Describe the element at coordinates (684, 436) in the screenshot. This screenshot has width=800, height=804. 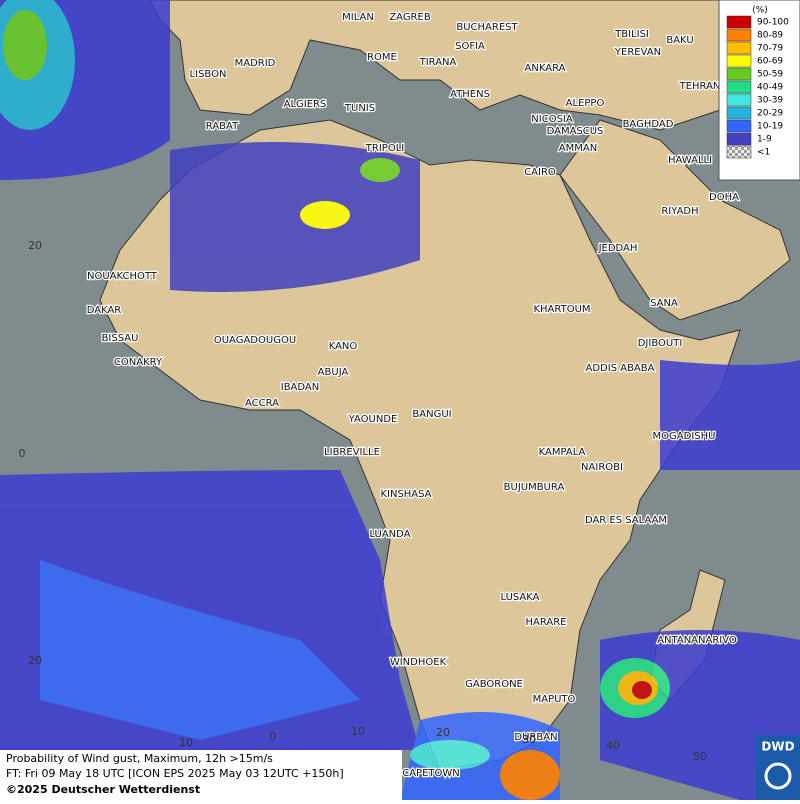
I see `city-label: MOGADISHU` at that location.